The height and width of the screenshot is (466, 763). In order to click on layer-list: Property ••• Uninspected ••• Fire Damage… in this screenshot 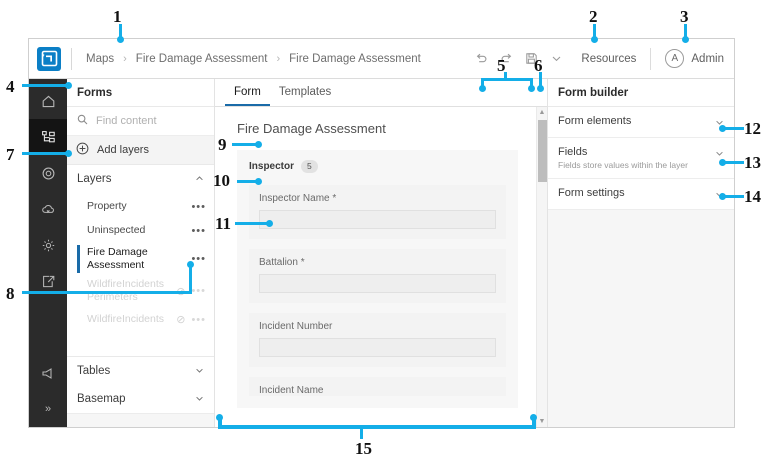, I will do `click(140, 262)`.